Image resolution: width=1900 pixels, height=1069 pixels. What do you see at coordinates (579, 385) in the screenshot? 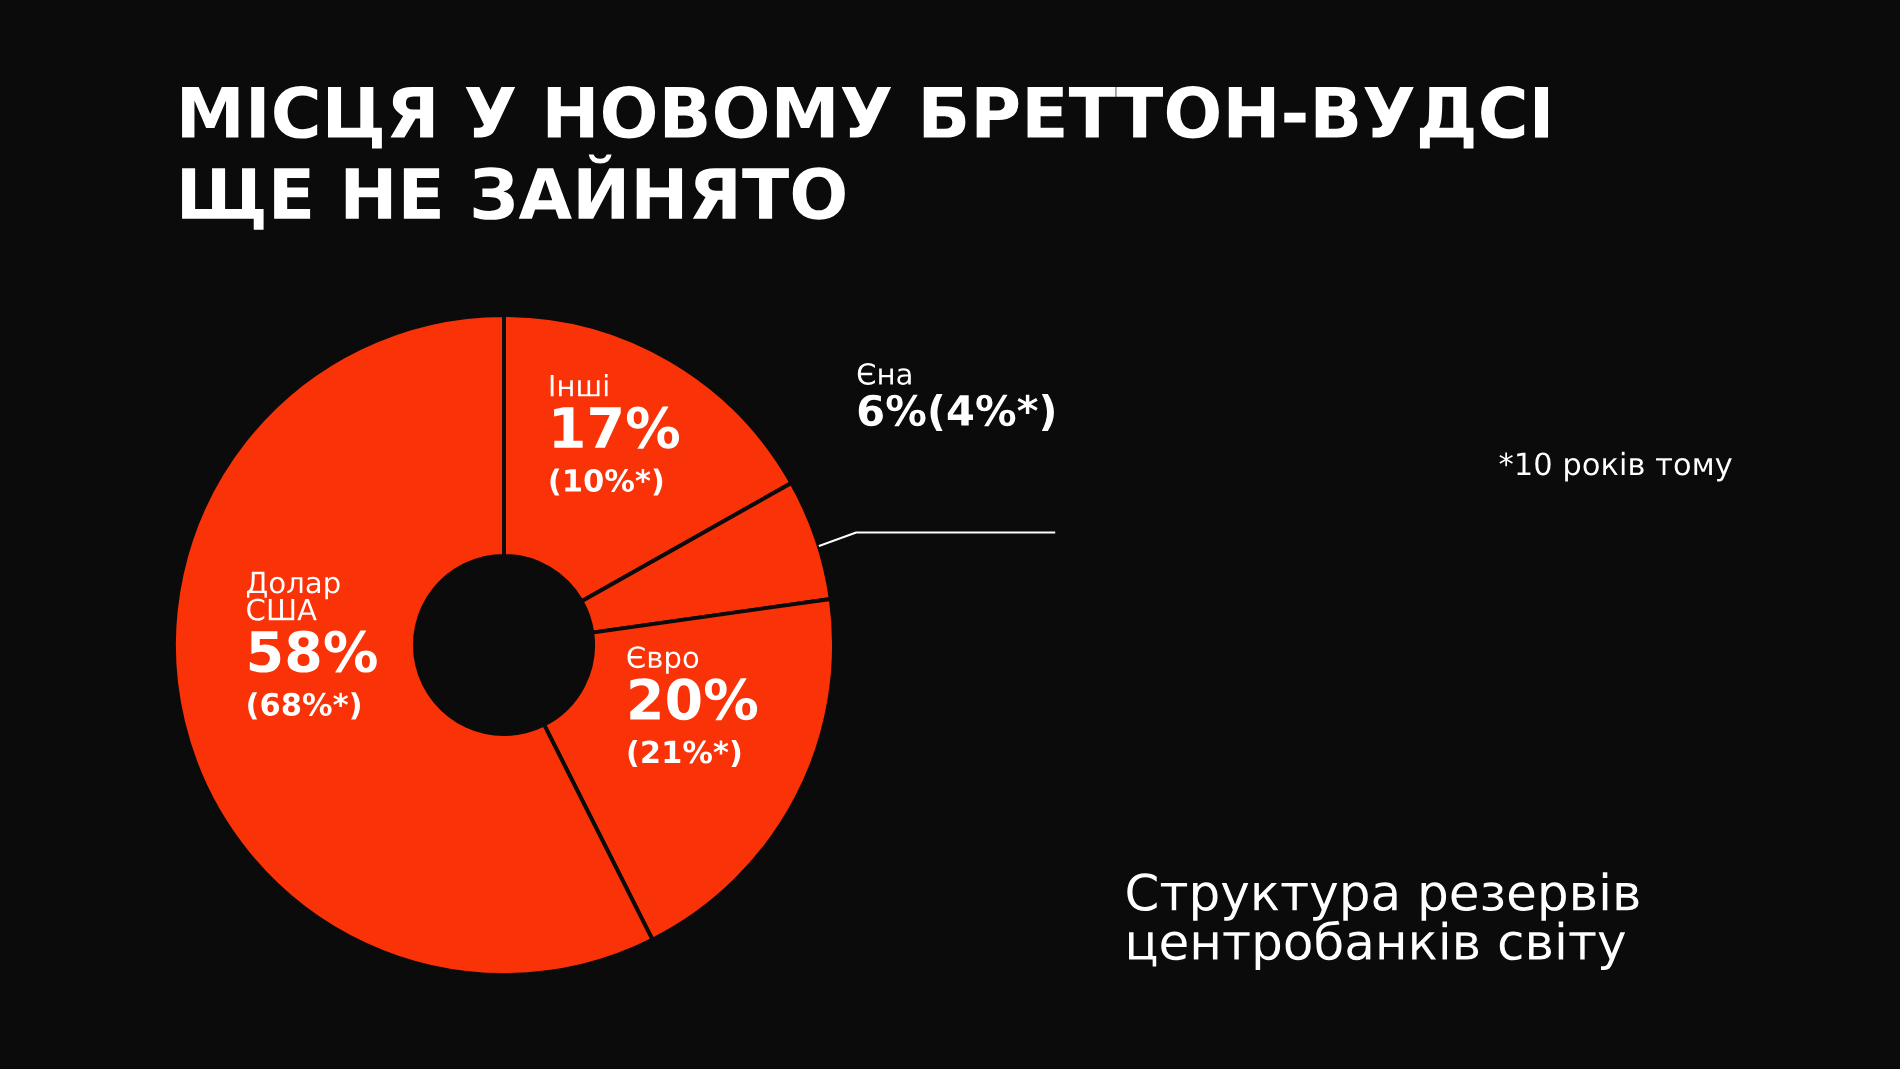
I see `slice-label: Інші` at bounding box center [579, 385].